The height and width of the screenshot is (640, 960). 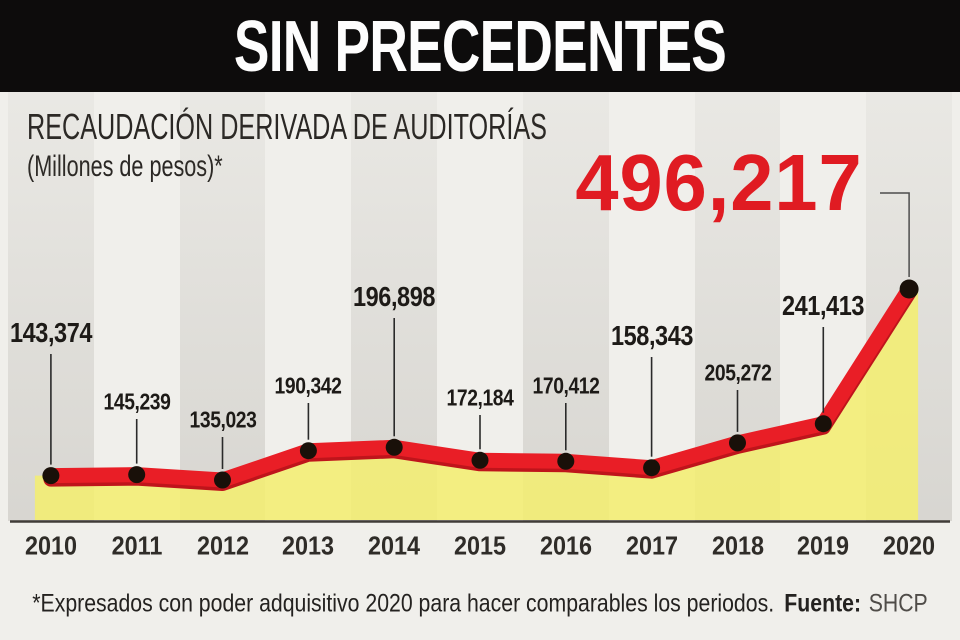 I want to click on data-point-2014, so click(x=394, y=447).